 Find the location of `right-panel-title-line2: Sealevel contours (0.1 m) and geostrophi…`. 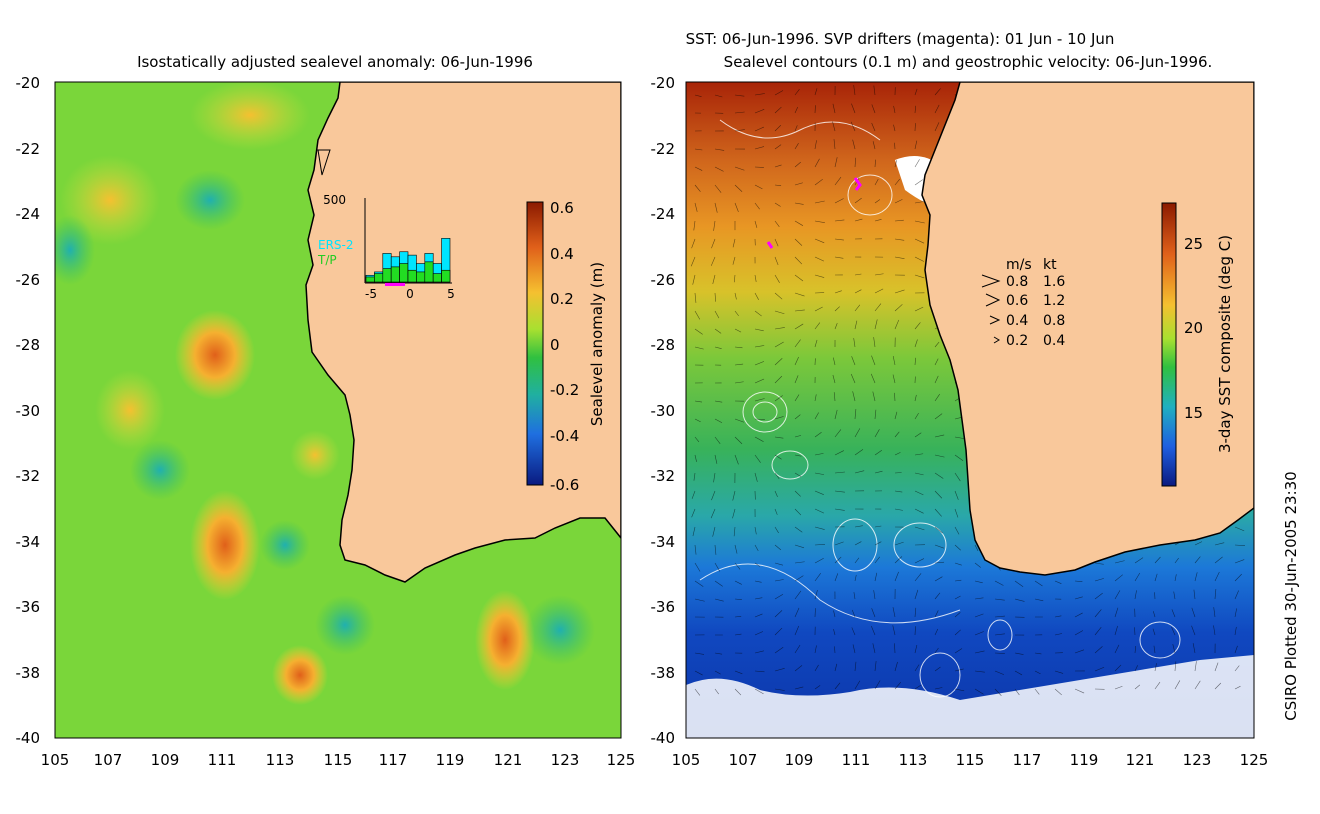

right-panel-title-line2: Sealevel contours (0.1 m) and geostrophi… is located at coordinates (968, 62).